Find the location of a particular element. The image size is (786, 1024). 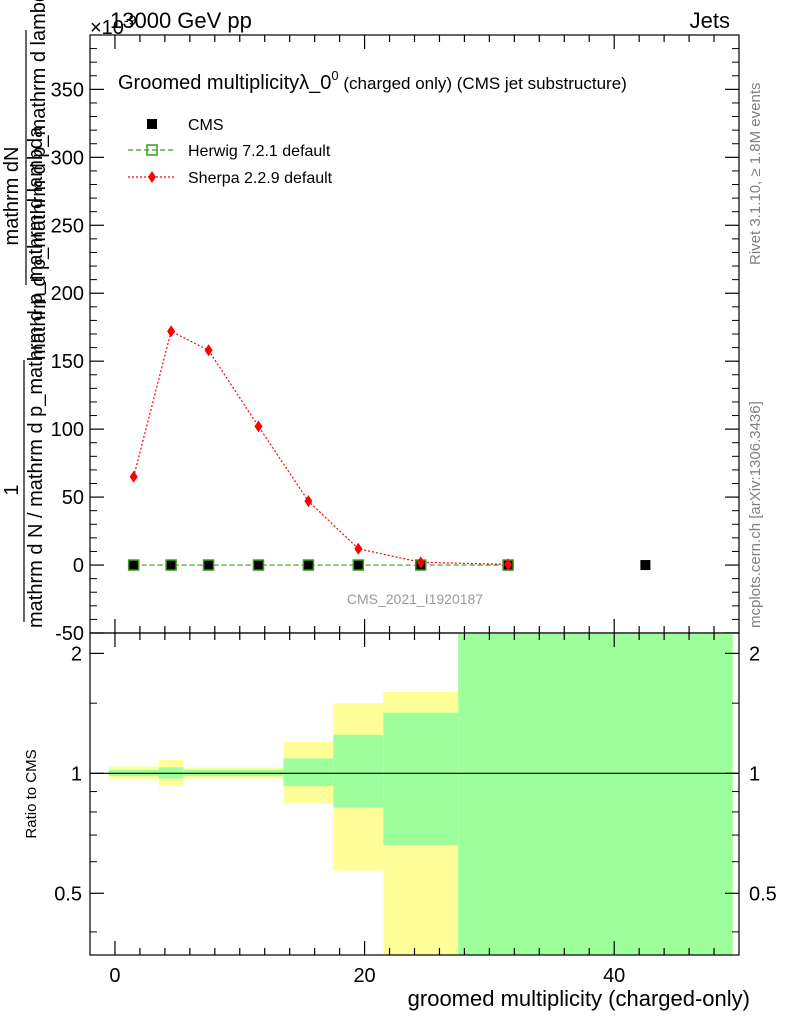

ylabel-denominator: mathrm d p_mathrm d p_mathrm d lambda is located at coordinates (39, 180).